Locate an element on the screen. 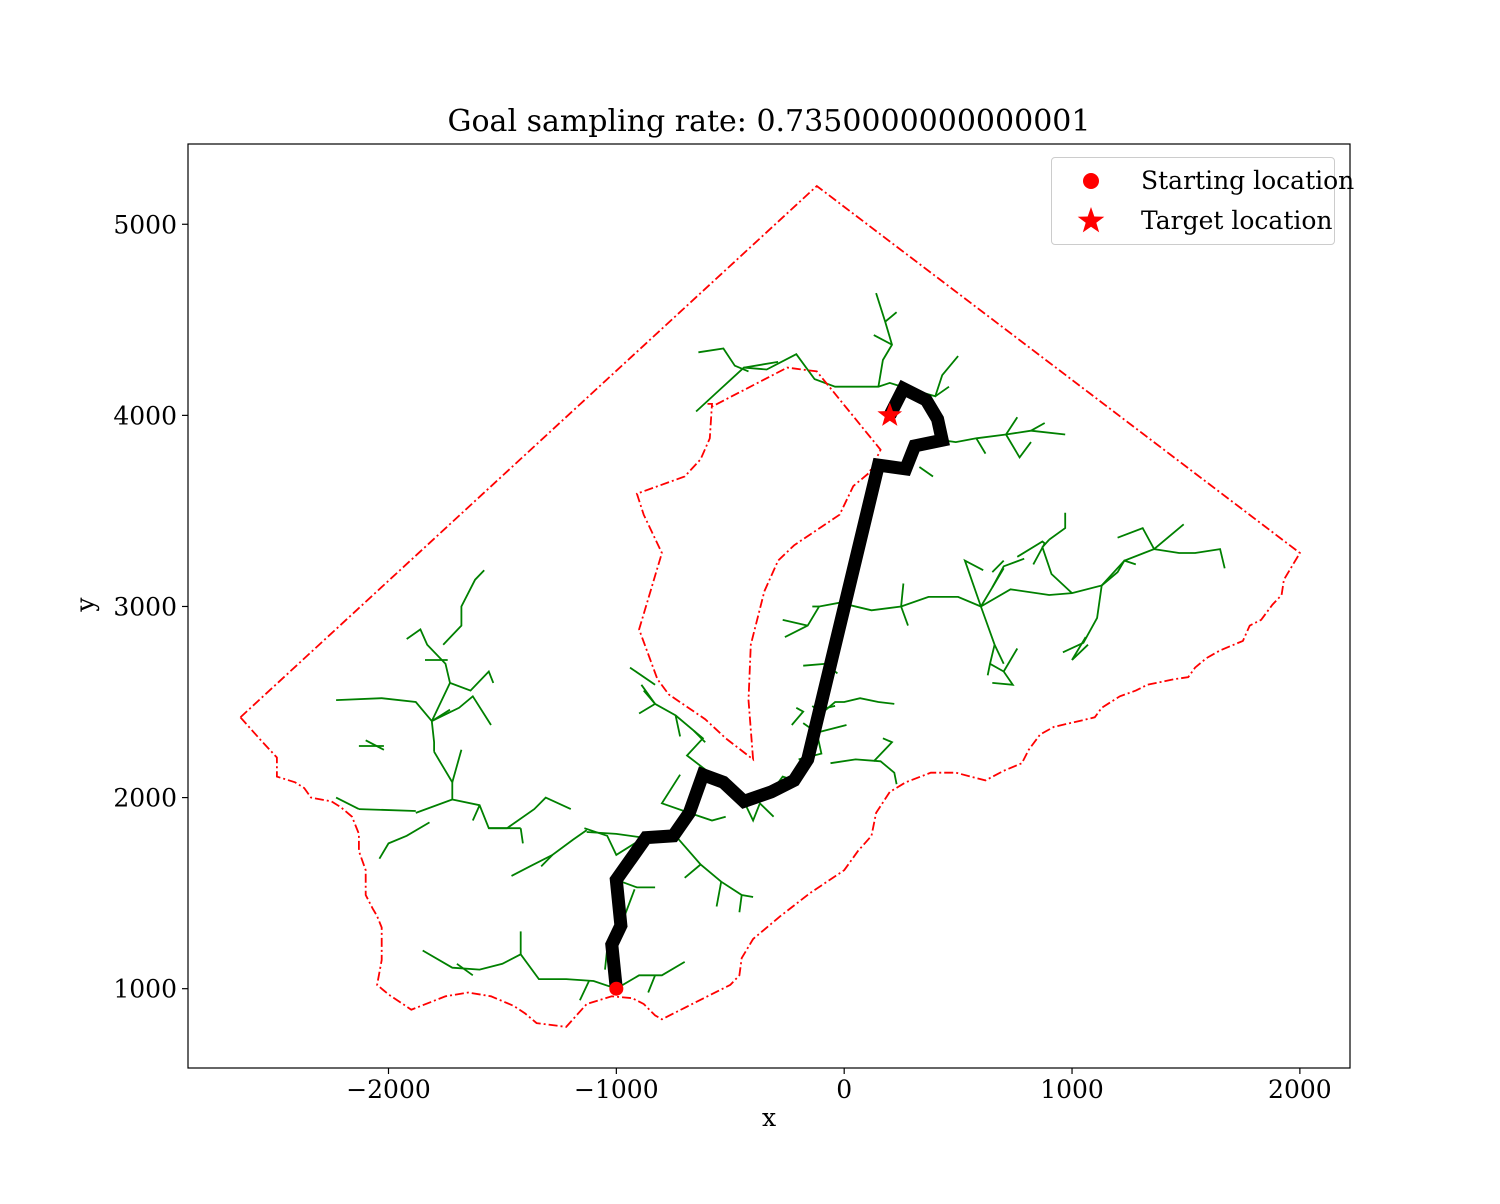 Image resolution: width=1500 pixels, height=1204 pixels. x-tick-label: 1000 is located at coordinates (1072, 1089).